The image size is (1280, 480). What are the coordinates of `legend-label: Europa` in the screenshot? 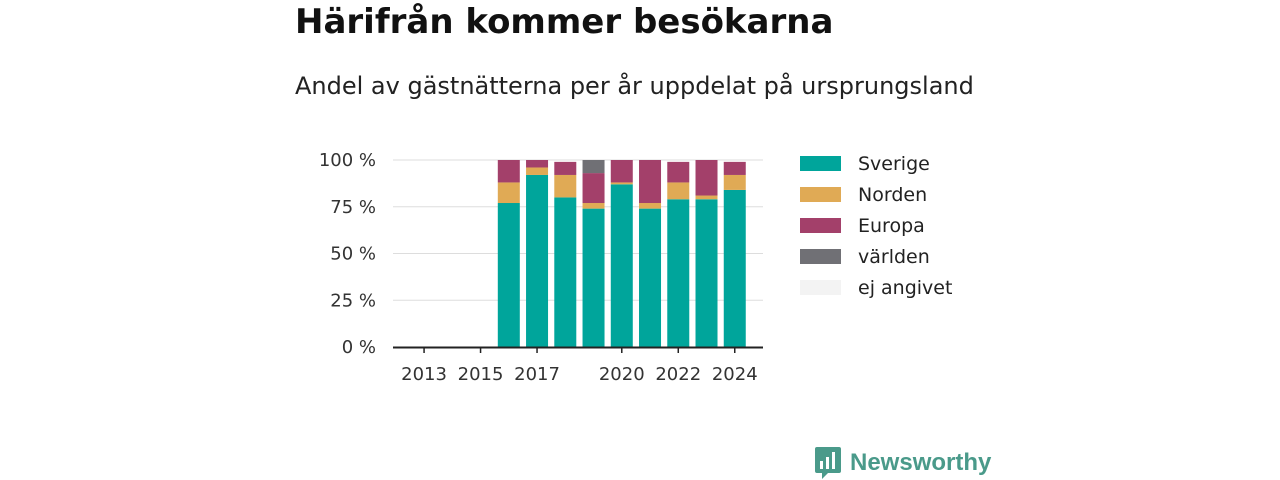 It's located at (891, 225).